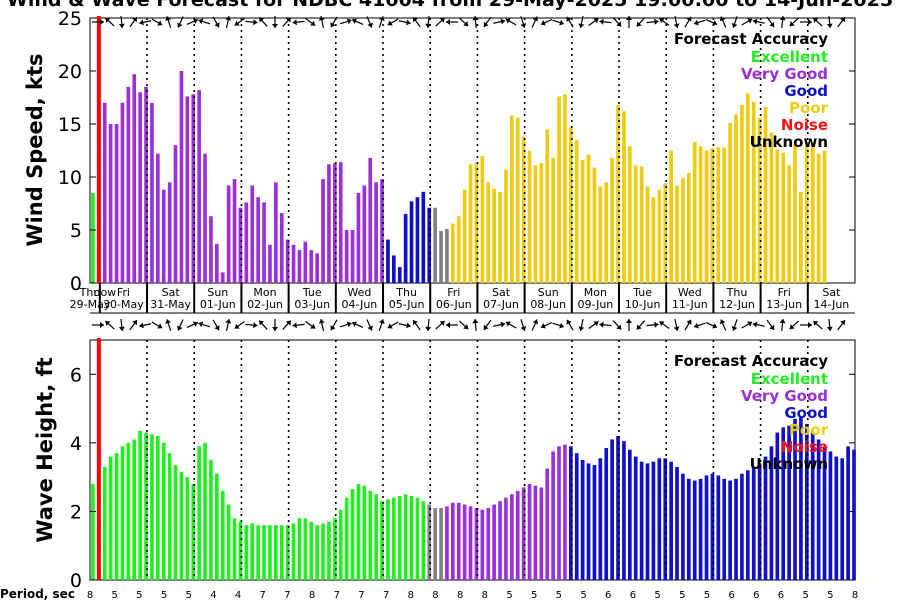 The height and width of the screenshot is (604, 900). What do you see at coordinates (45, 449) in the screenshot?
I see `wave-ylabel: Wave Height, ft` at bounding box center [45, 449].